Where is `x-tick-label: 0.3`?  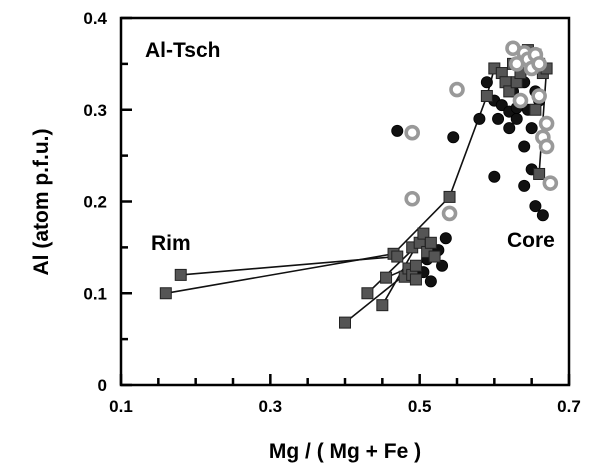 x-tick-label: 0.3 is located at coordinates (271, 406).